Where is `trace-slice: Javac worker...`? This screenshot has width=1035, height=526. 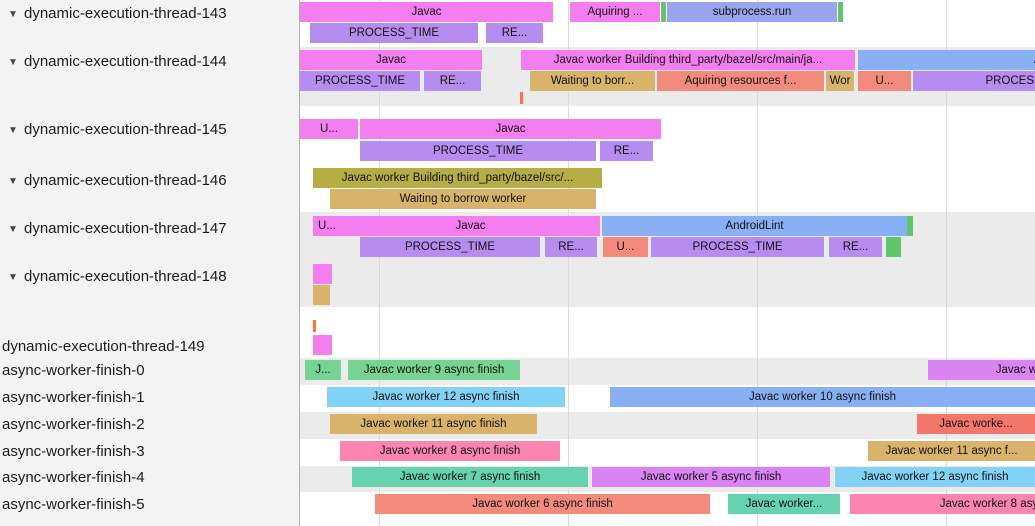
trace-slice: Javac worker... is located at coordinates (784, 504).